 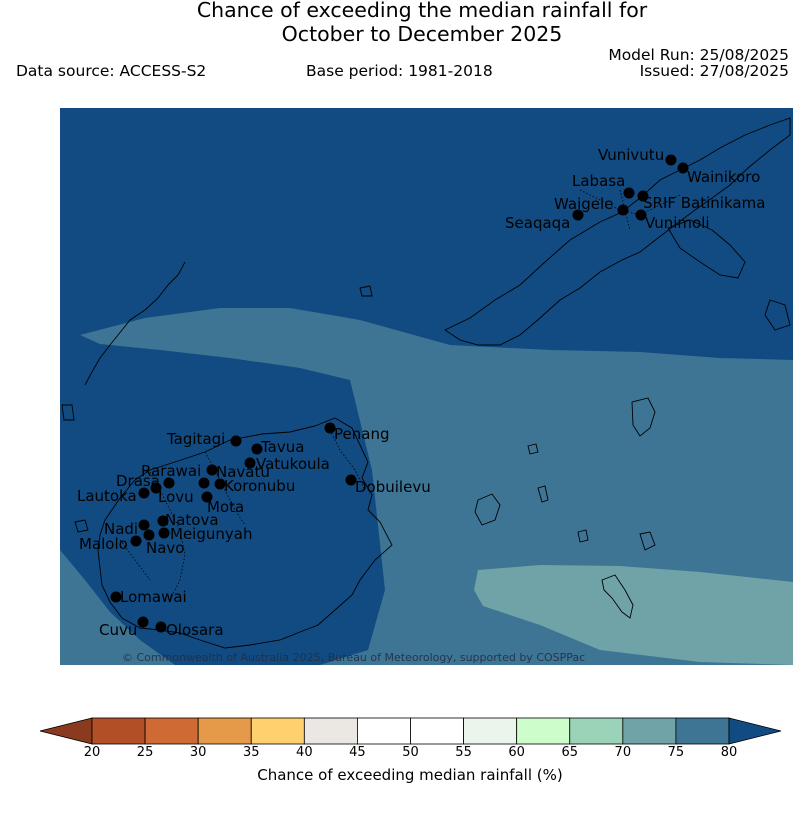 I want to click on station-label-drasa: Drasa, so click(x=138, y=481).